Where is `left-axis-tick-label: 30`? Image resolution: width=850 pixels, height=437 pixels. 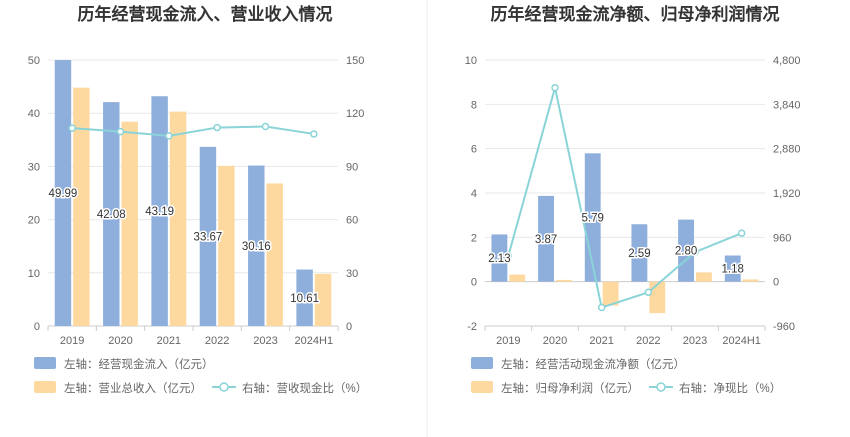 left-axis-tick-label: 30 is located at coordinates (34, 167).